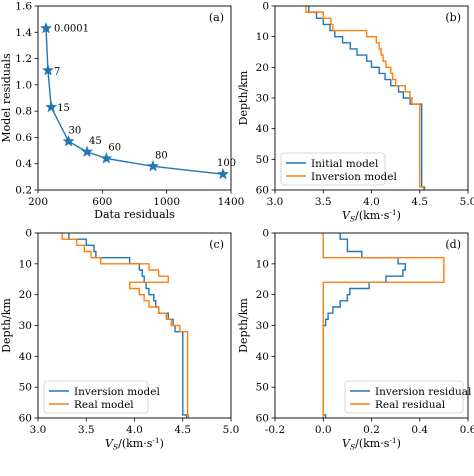 The height and width of the screenshot is (476, 474). Describe the element at coordinates (226, 163) in the screenshot. I see `data-point-label: 100` at that location.